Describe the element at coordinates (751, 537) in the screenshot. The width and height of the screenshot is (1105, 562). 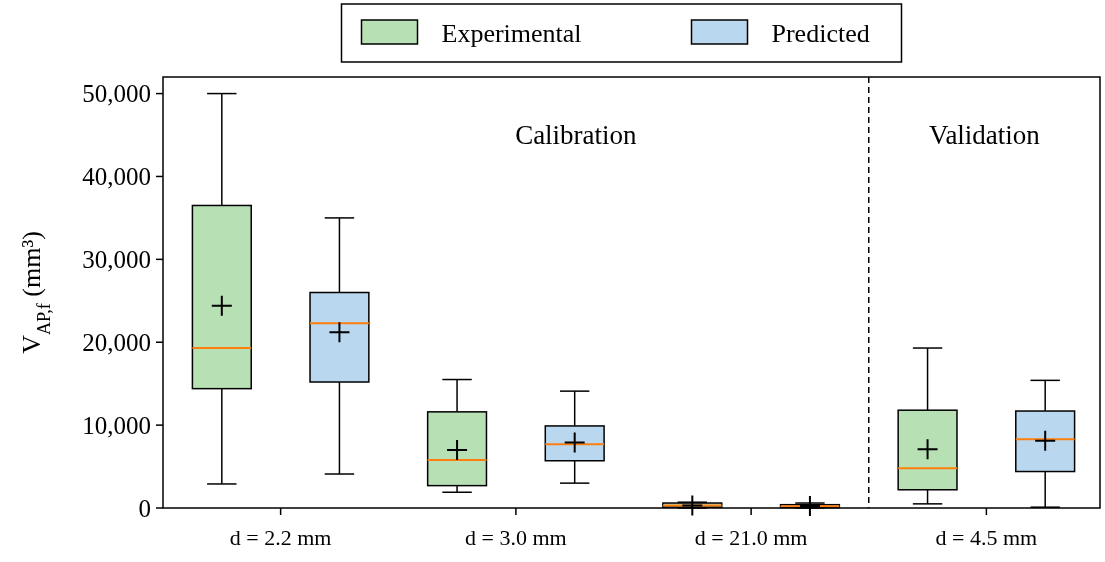
I see `x-tick-label: d = 21.0 mm` at that location.